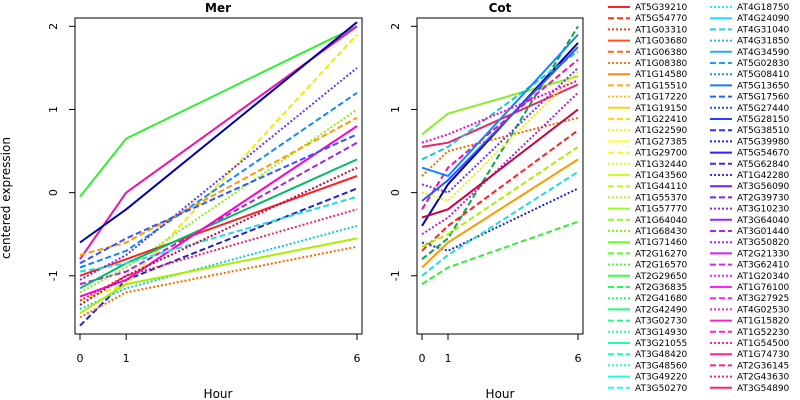  What do you see at coordinates (661, 254) in the screenshot?
I see `legend-label-22: AT2G16270` at bounding box center [661, 254].